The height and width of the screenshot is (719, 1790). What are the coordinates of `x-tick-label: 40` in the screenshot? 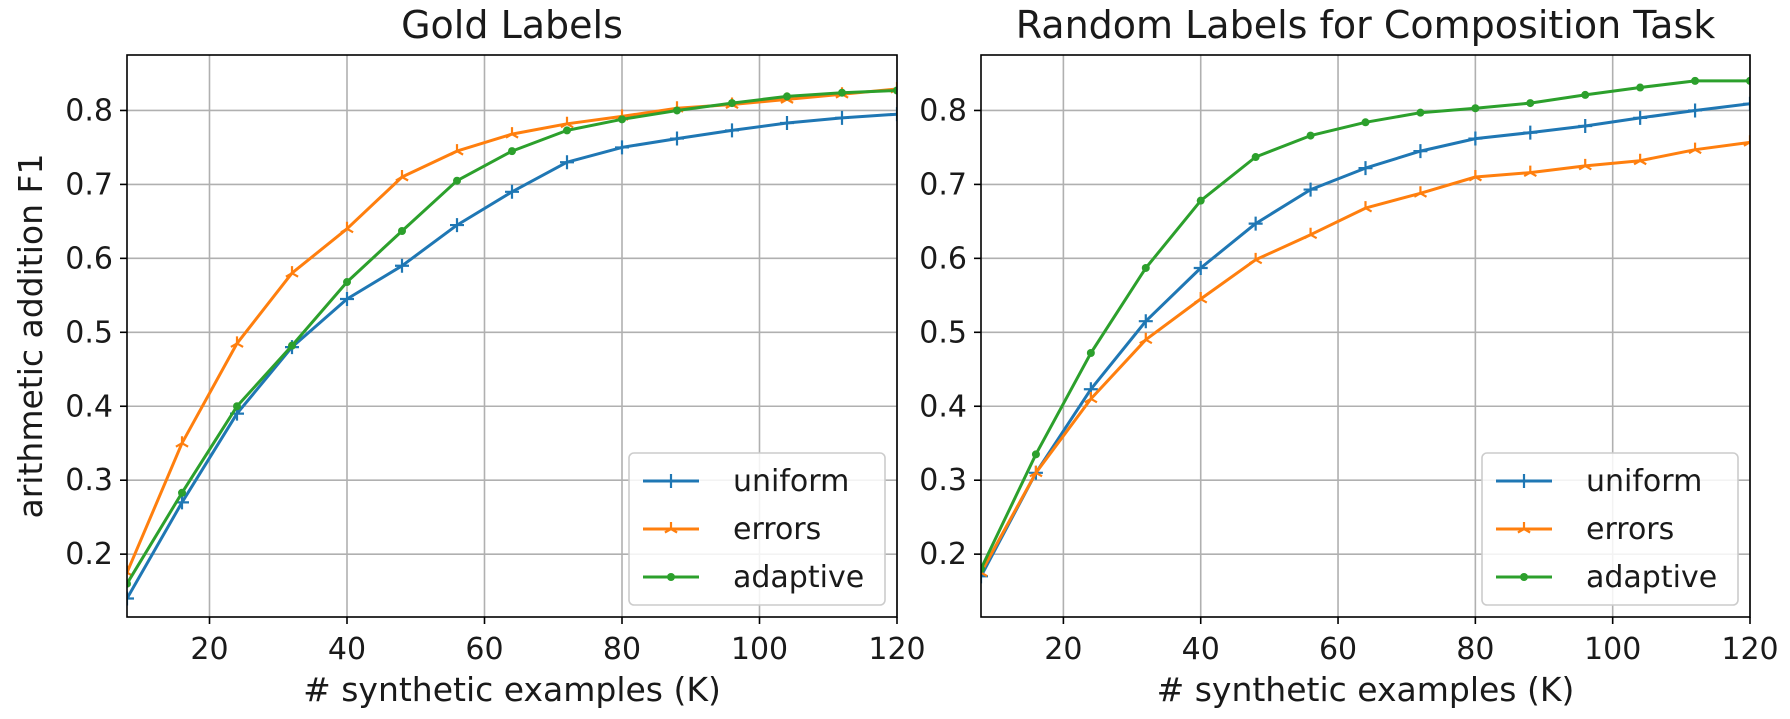 It's located at (347, 649).